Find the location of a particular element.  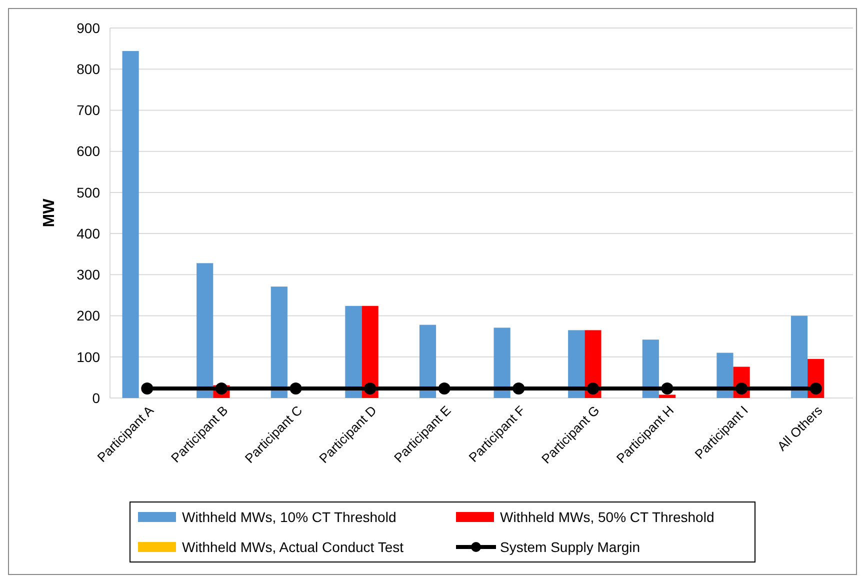

legend-label: Withheld MWs, 50% CT Threshold is located at coordinates (607, 516).